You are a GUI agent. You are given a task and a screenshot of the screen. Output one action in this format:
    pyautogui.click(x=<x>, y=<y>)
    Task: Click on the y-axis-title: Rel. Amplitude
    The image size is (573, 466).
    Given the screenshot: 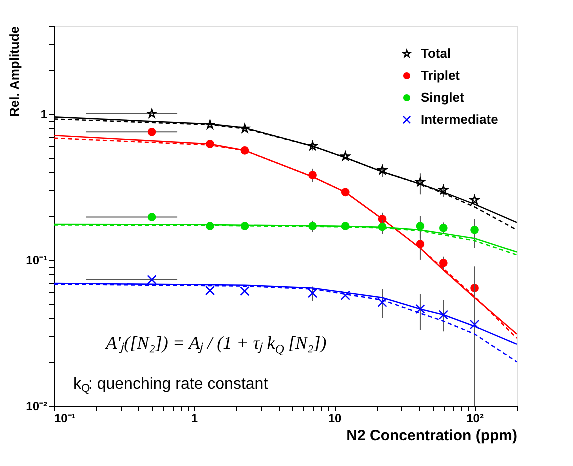 What is the action you would take?
    pyautogui.click(x=14, y=72)
    